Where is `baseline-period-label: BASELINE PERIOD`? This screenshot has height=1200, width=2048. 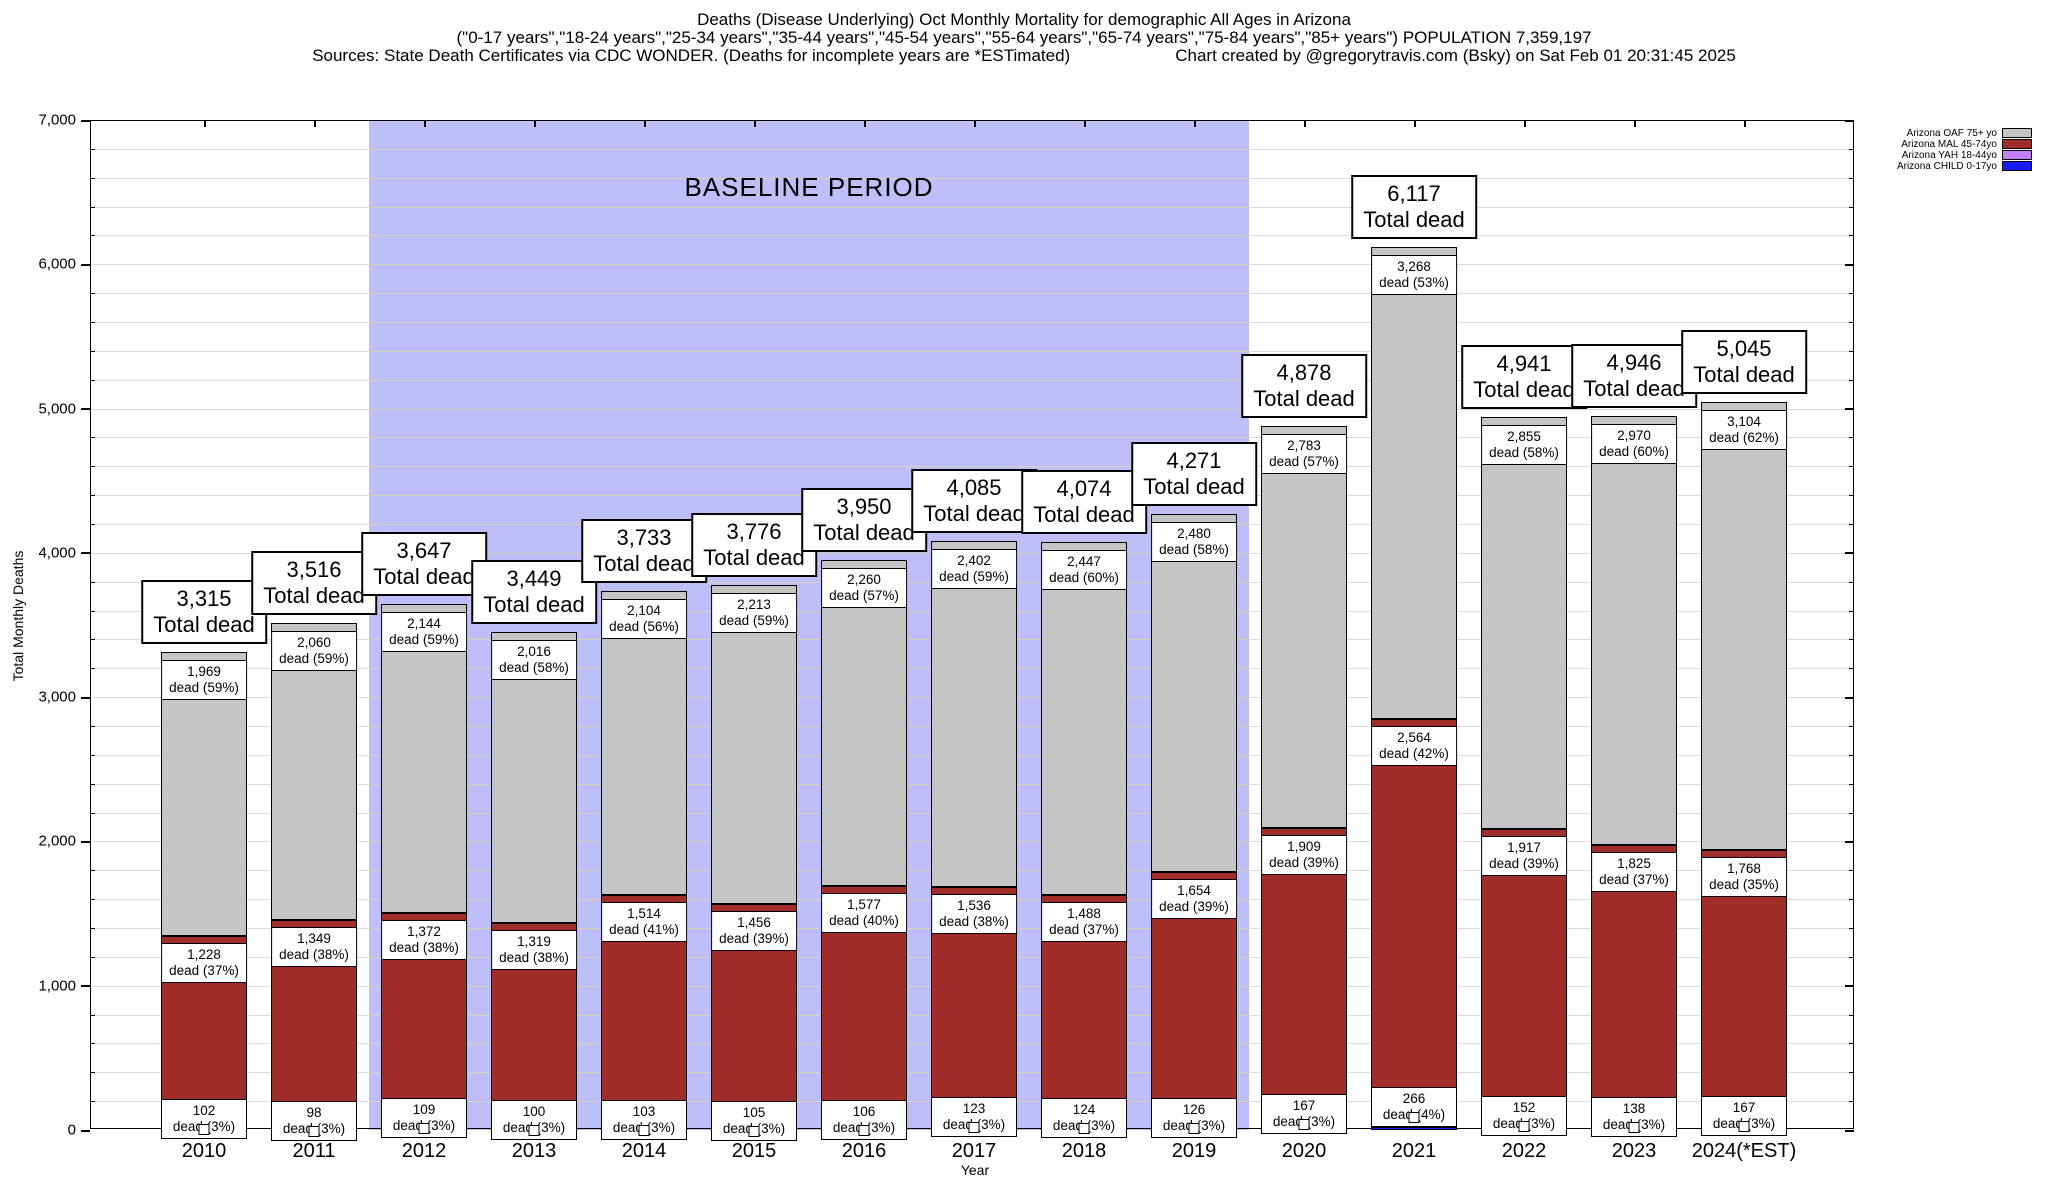 baseline-period-label: BASELINE PERIOD is located at coordinates (809, 187).